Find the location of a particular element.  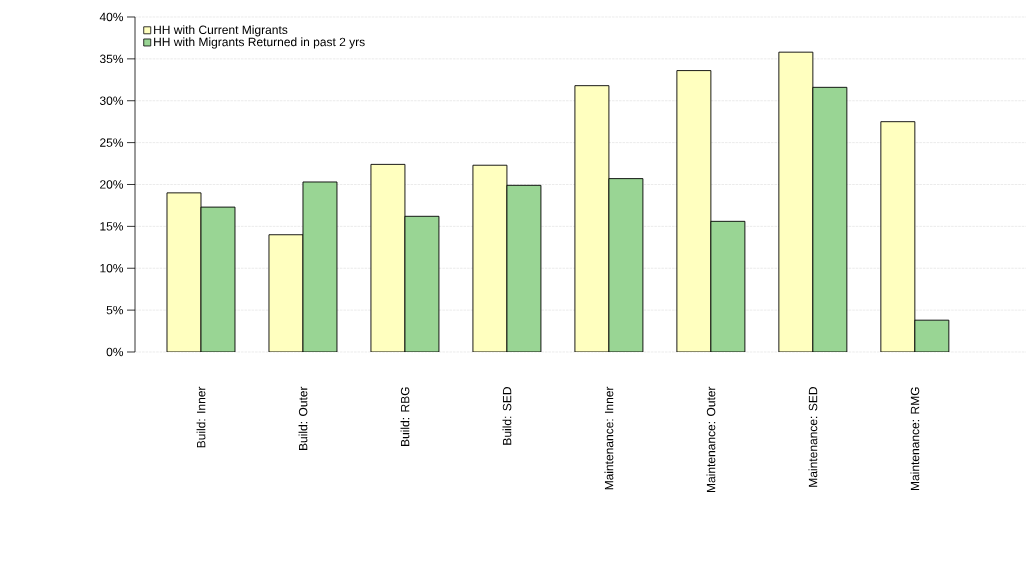

x-tick-label: Build: Outer is located at coordinates (303, 418).